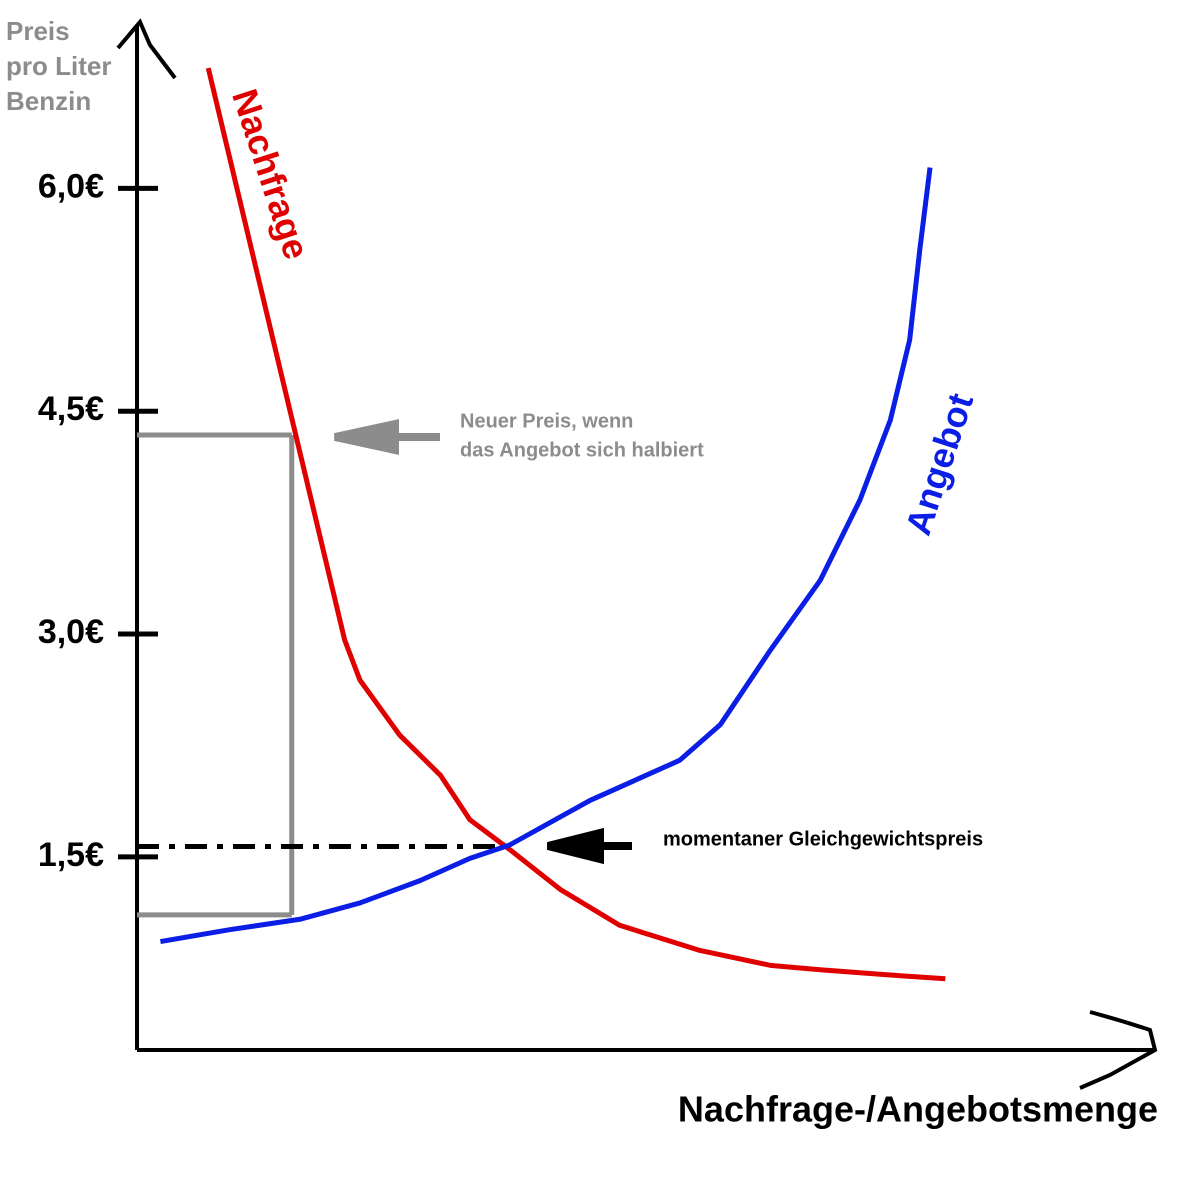 This screenshot has height=1200, width=1200. Describe the element at coordinates (48, 101) in the screenshot. I see `y-axis-label: Benzin` at that location.